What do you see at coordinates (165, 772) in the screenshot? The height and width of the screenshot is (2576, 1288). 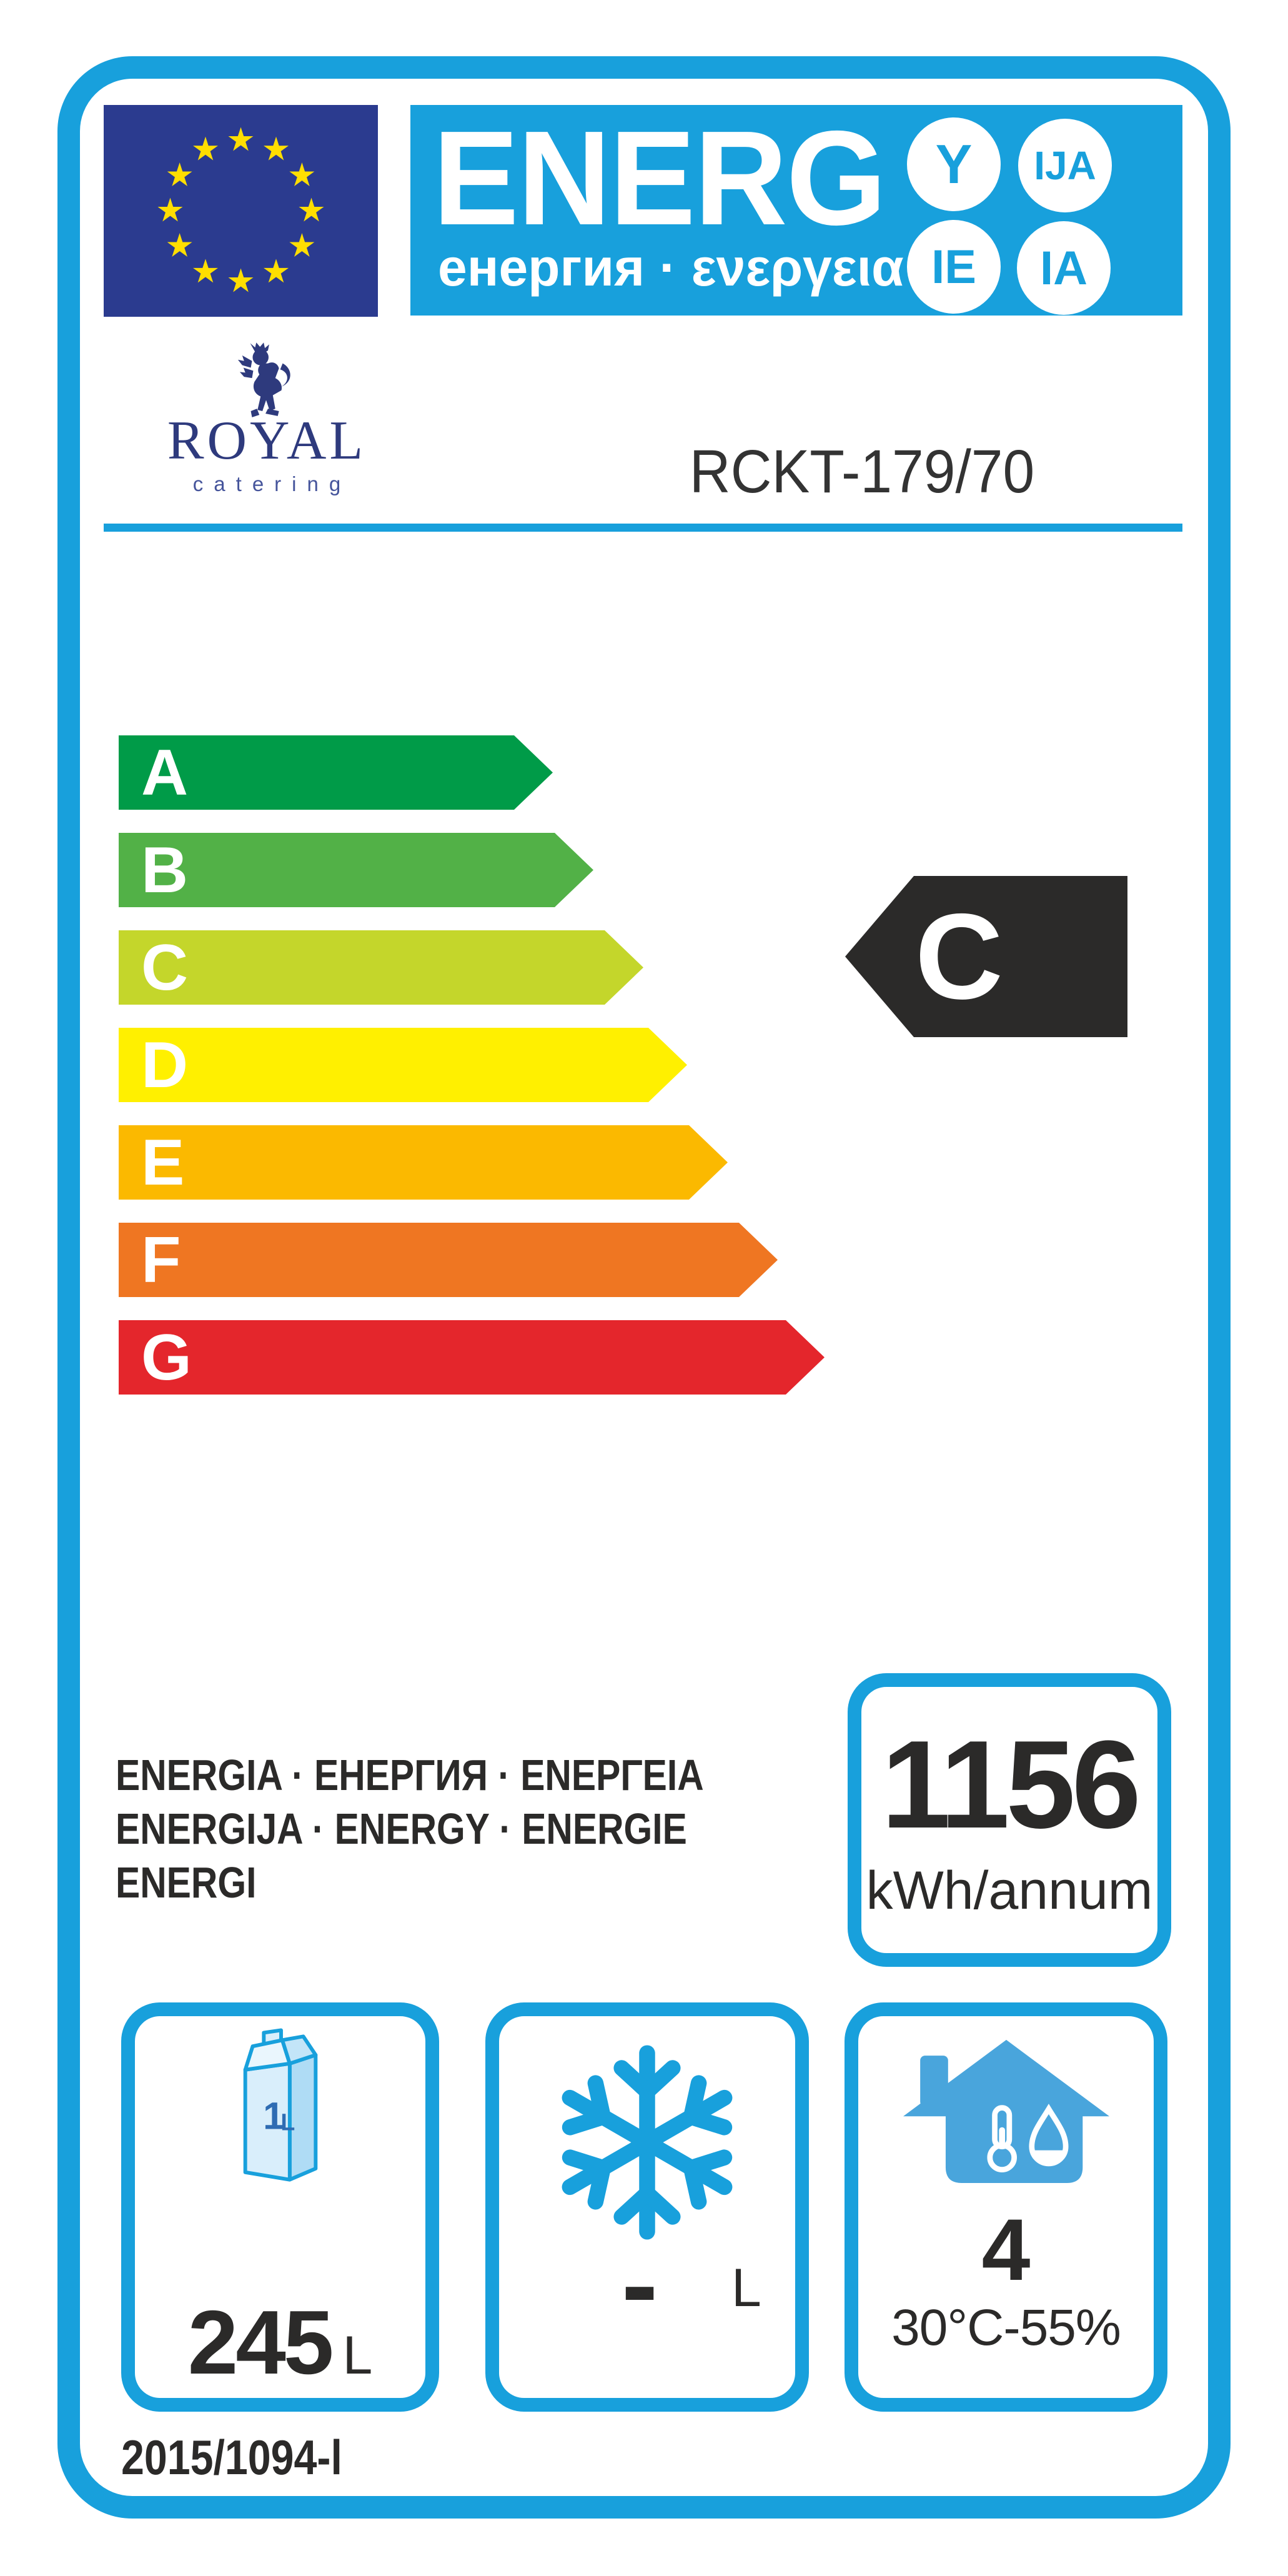 I see `grade-letter: A` at bounding box center [165, 772].